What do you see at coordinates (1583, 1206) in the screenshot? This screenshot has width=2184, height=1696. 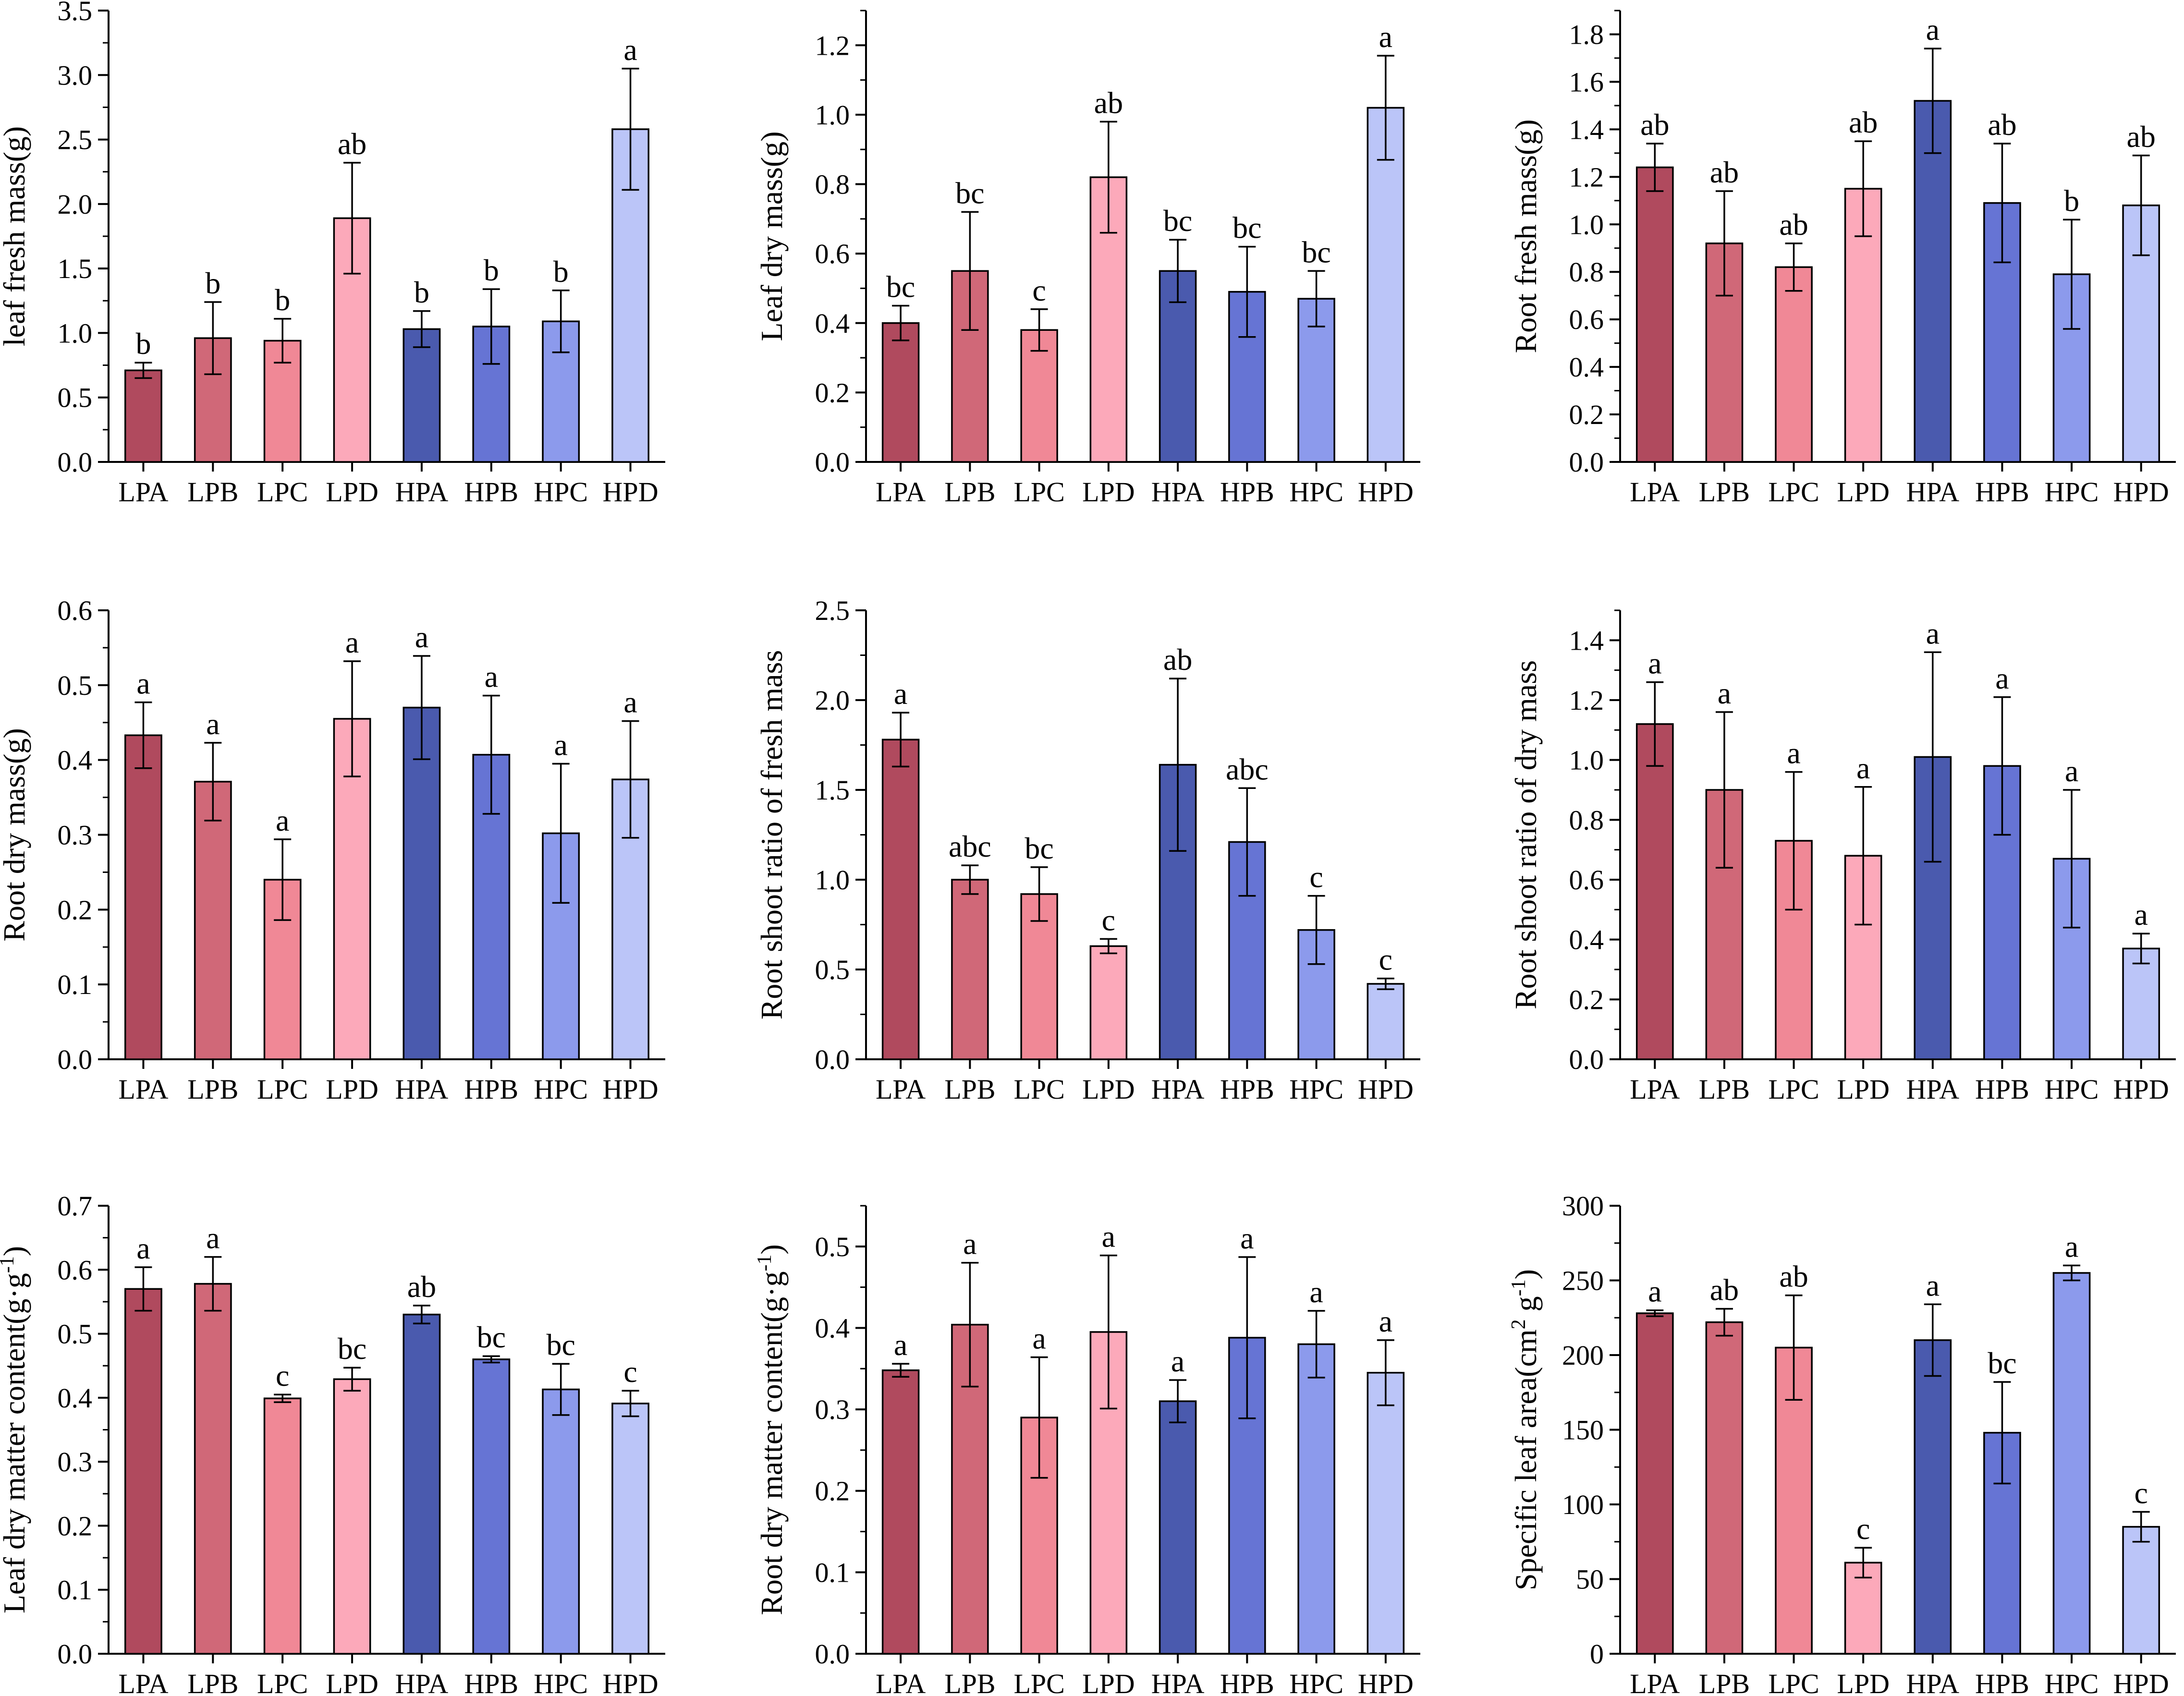 I see `y-tick-label: 300` at bounding box center [1583, 1206].